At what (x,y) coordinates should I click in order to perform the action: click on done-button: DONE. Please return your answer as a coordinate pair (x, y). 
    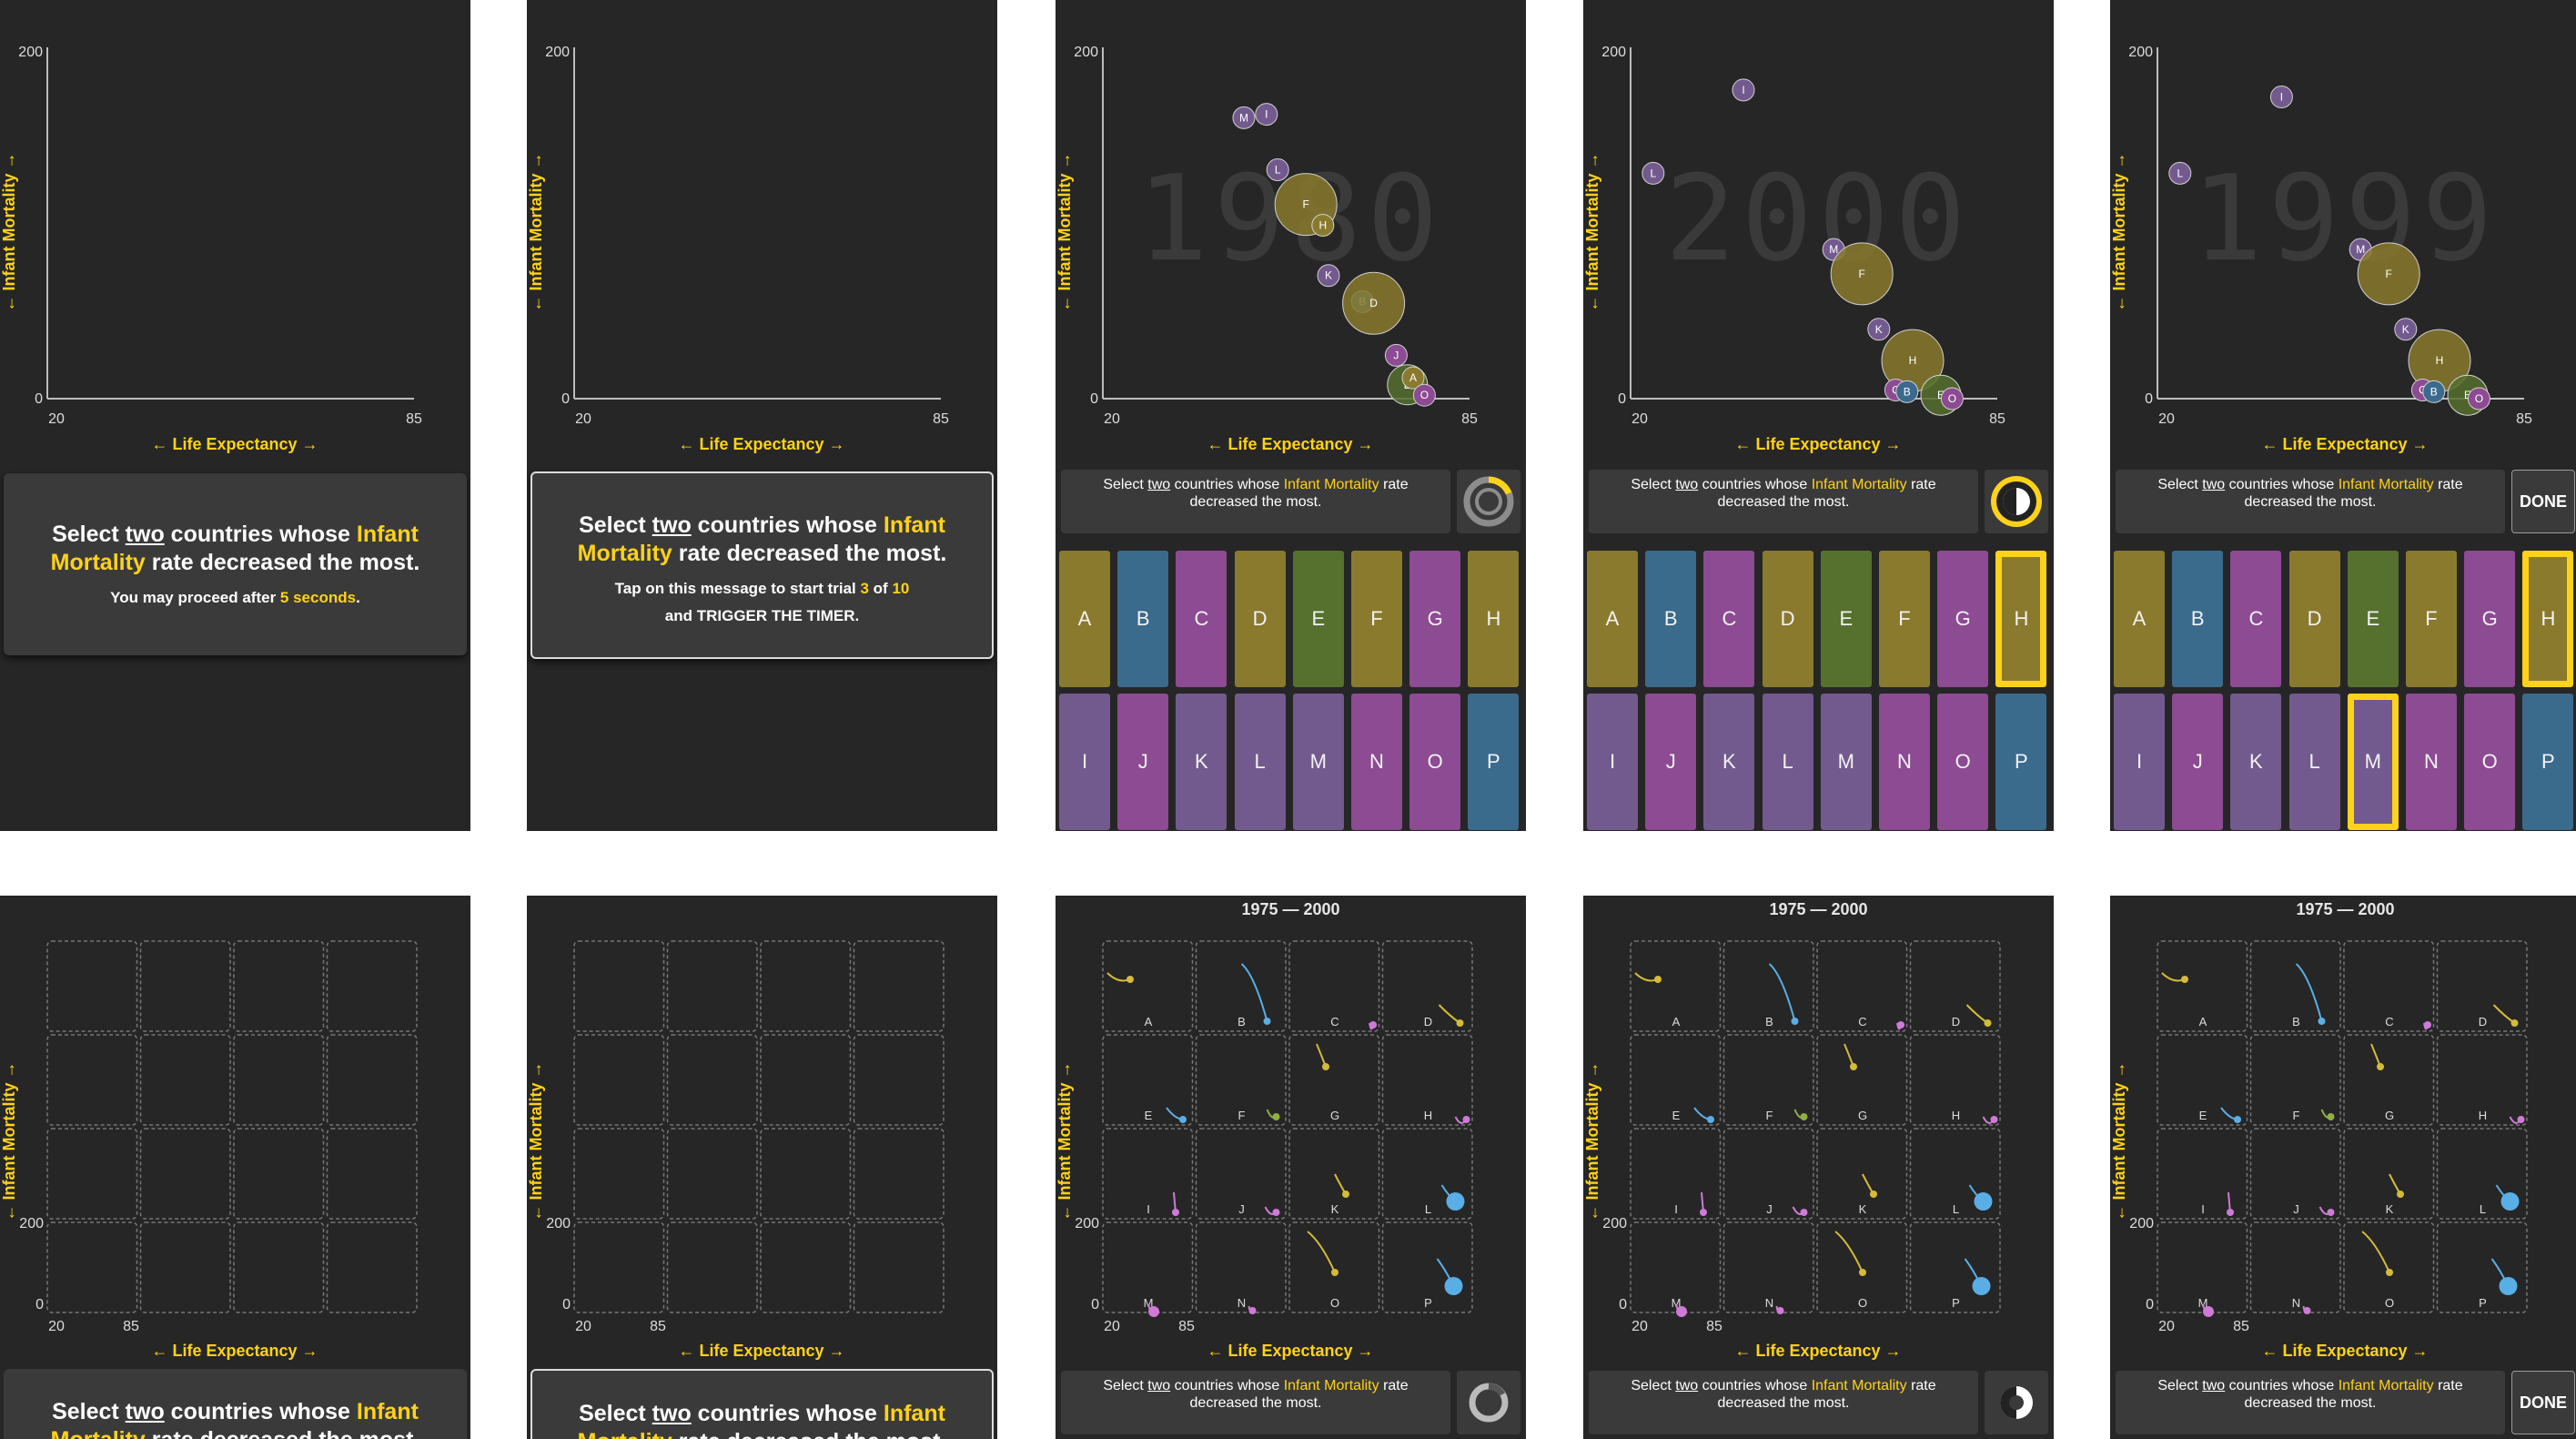
    Looking at the image, I should click on (2543, 1402).